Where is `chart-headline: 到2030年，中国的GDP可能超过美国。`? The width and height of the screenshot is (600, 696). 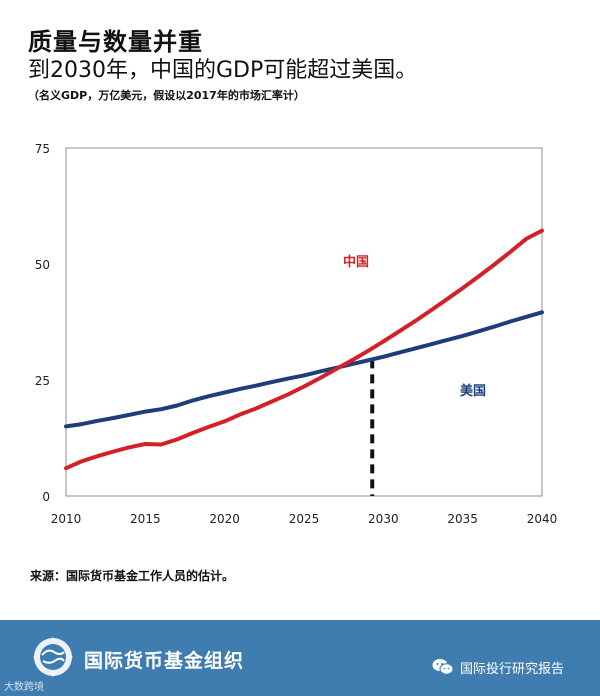 chart-headline: 到2030年，中国的GDP可能超过美国。 is located at coordinates (223, 70).